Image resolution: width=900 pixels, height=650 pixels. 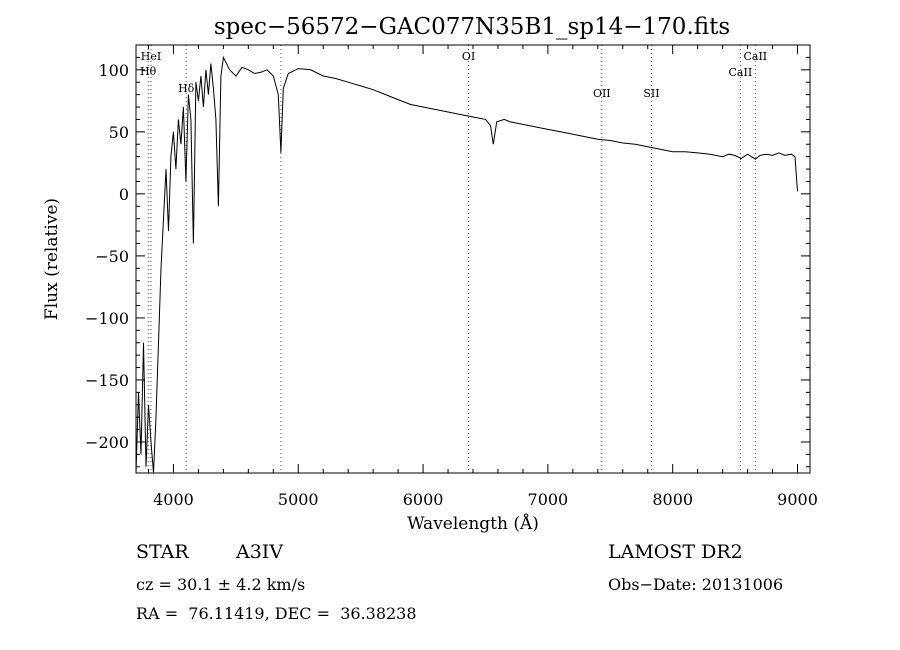 I want to click on spectral-line-label: OII, so click(x=602, y=93).